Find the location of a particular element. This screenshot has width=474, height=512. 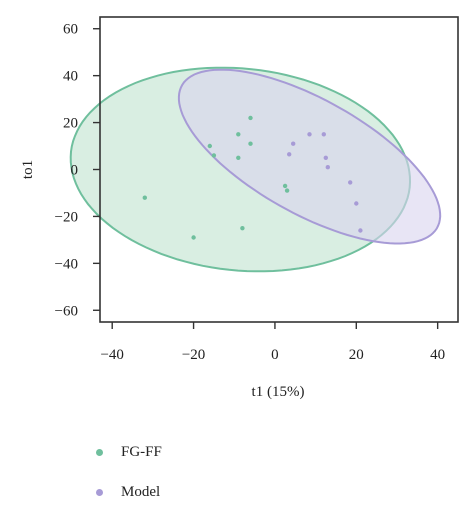

legend: FG-FF Model is located at coordinates (129, 472).